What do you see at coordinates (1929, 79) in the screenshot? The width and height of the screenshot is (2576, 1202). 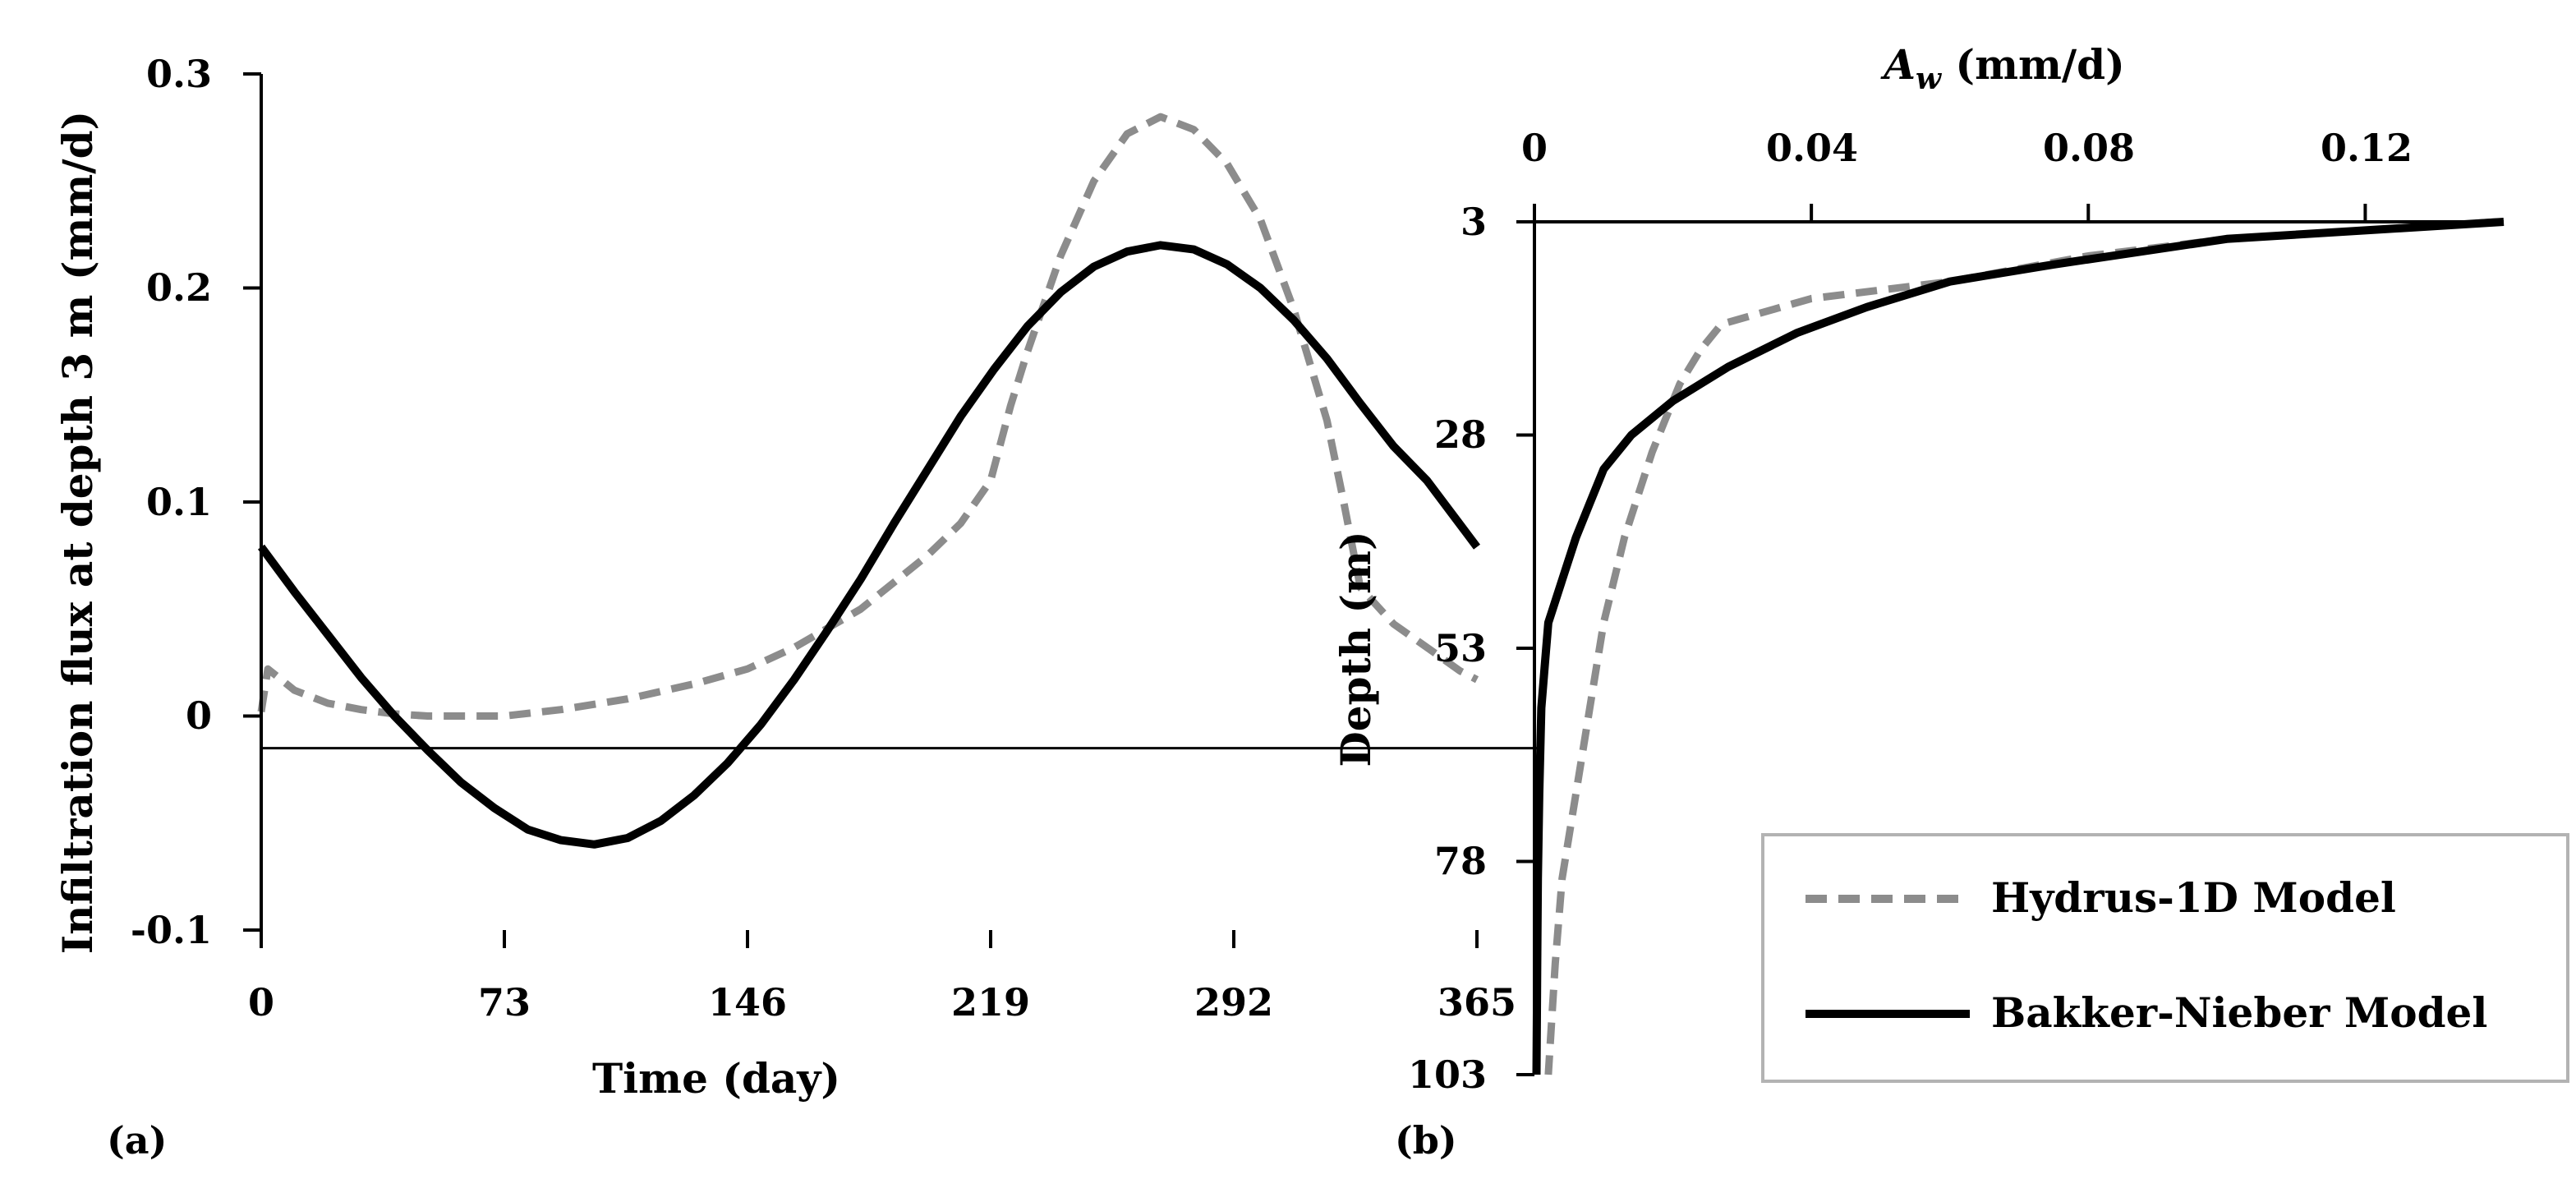 I see `panel-b-x-axis-subscript: w` at bounding box center [1929, 79].